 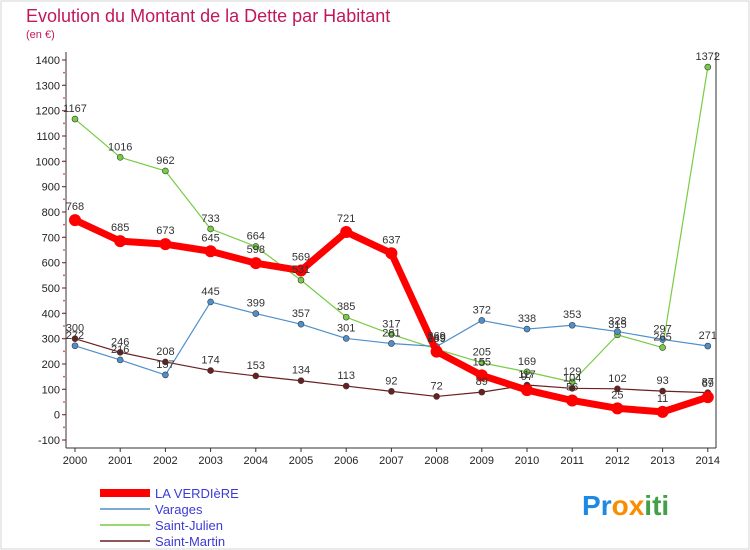 I want to click on x-tick-label: 2003, so click(x=210, y=461).